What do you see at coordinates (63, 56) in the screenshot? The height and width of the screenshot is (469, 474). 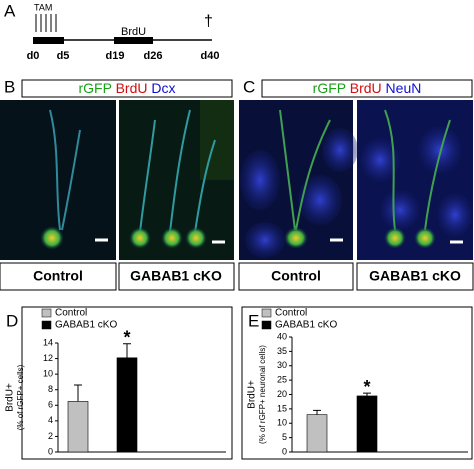 I see `day-label: d5` at bounding box center [63, 56].